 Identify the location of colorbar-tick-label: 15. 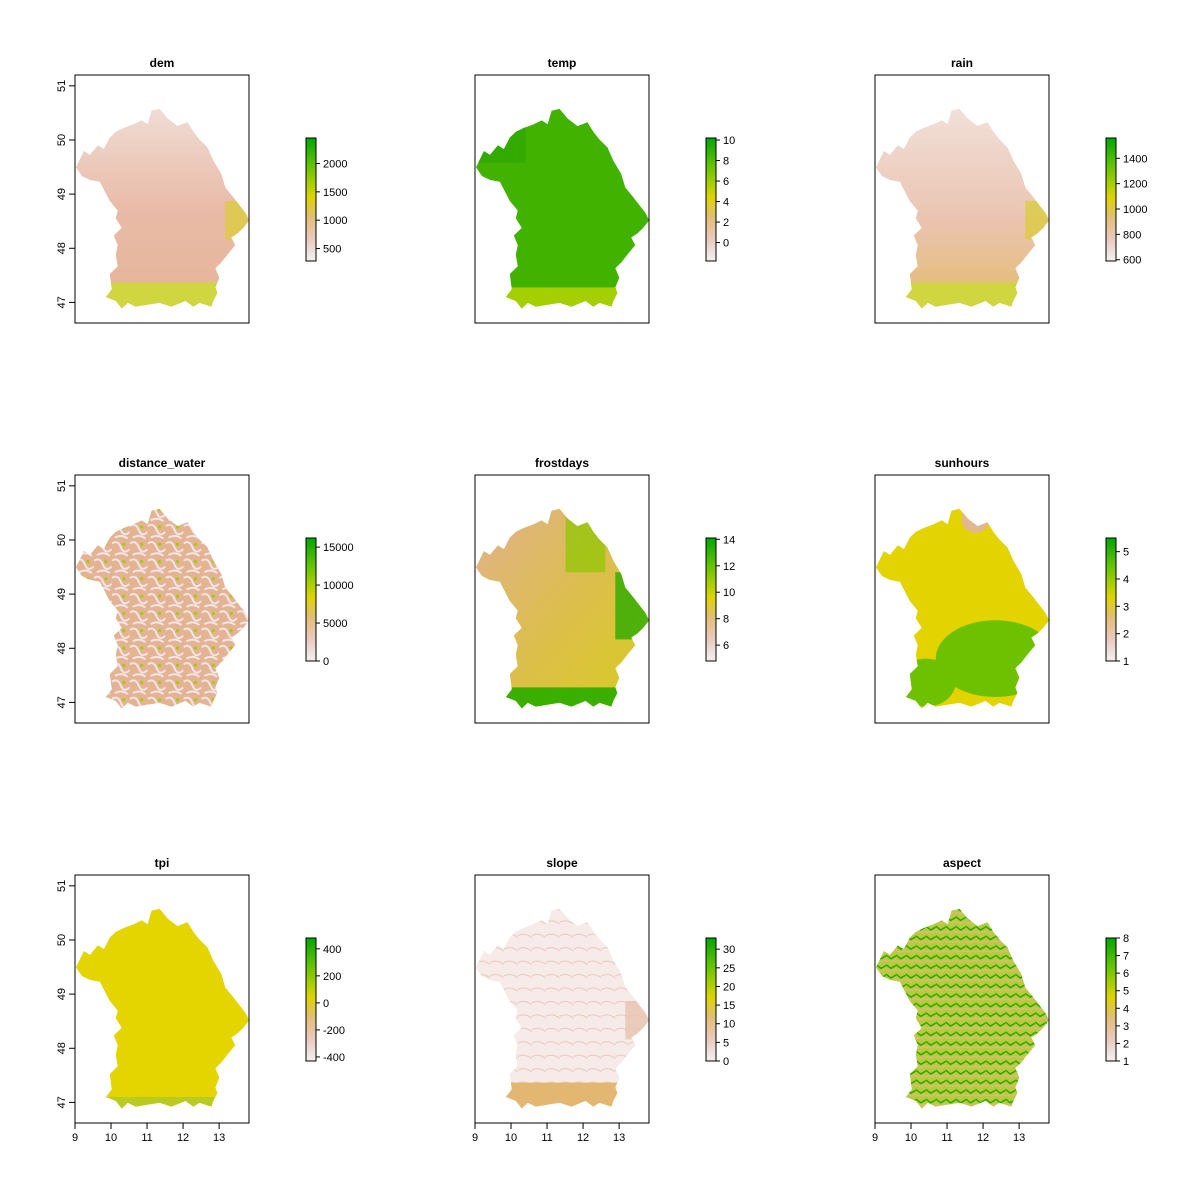
(729, 1006).